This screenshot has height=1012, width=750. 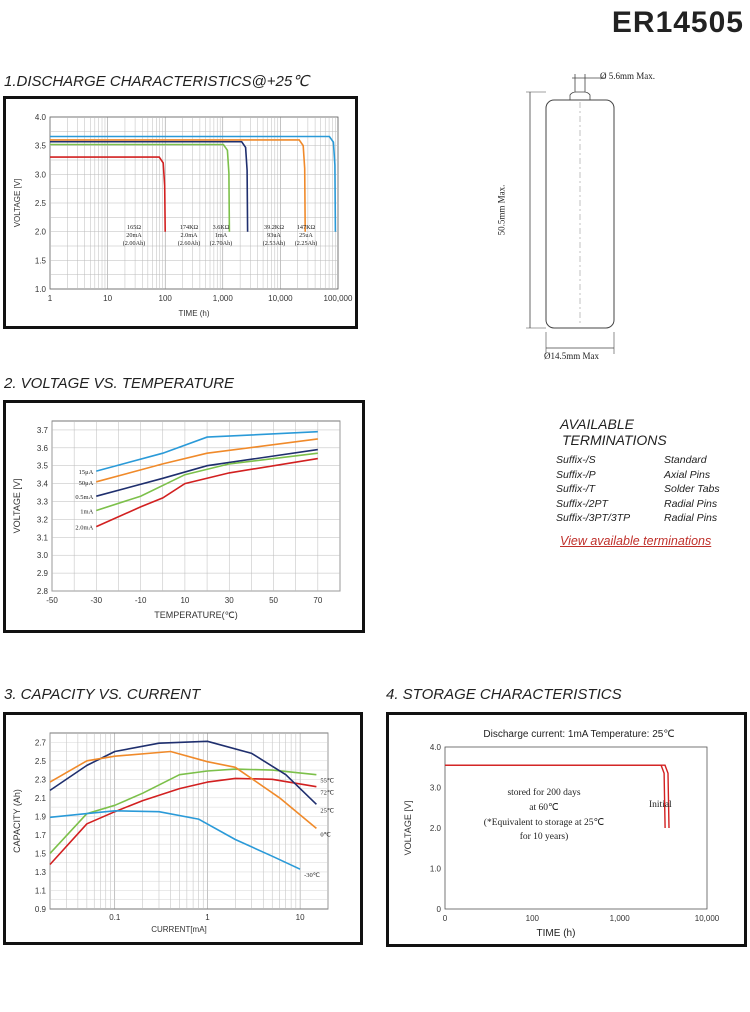 What do you see at coordinates (501, 210) in the screenshot?
I see `length-label: 50.5mm Max.` at bounding box center [501, 210].